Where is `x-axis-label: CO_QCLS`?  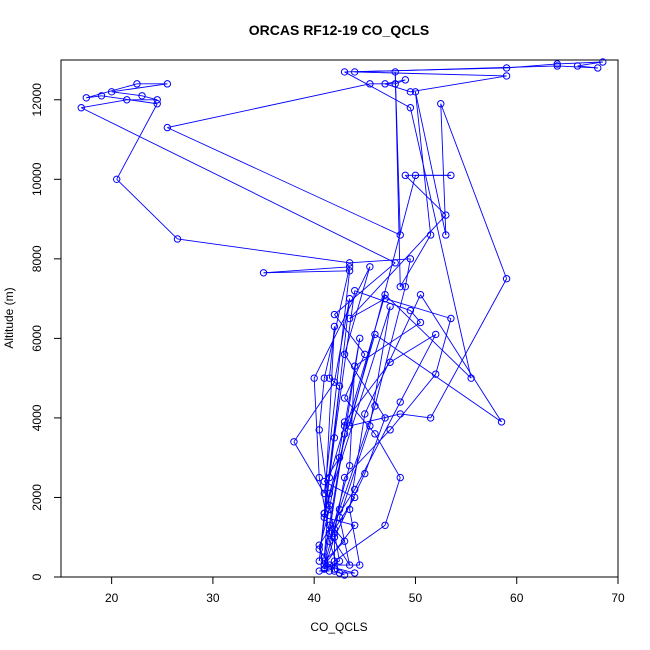 x-axis-label: CO_QCLS is located at coordinates (338, 627).